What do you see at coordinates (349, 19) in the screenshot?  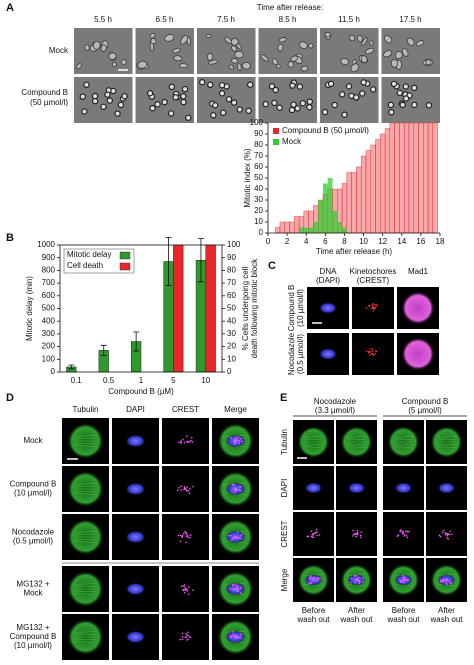 I see `column-label: 11.5 h` at bounding box center [349, 19].